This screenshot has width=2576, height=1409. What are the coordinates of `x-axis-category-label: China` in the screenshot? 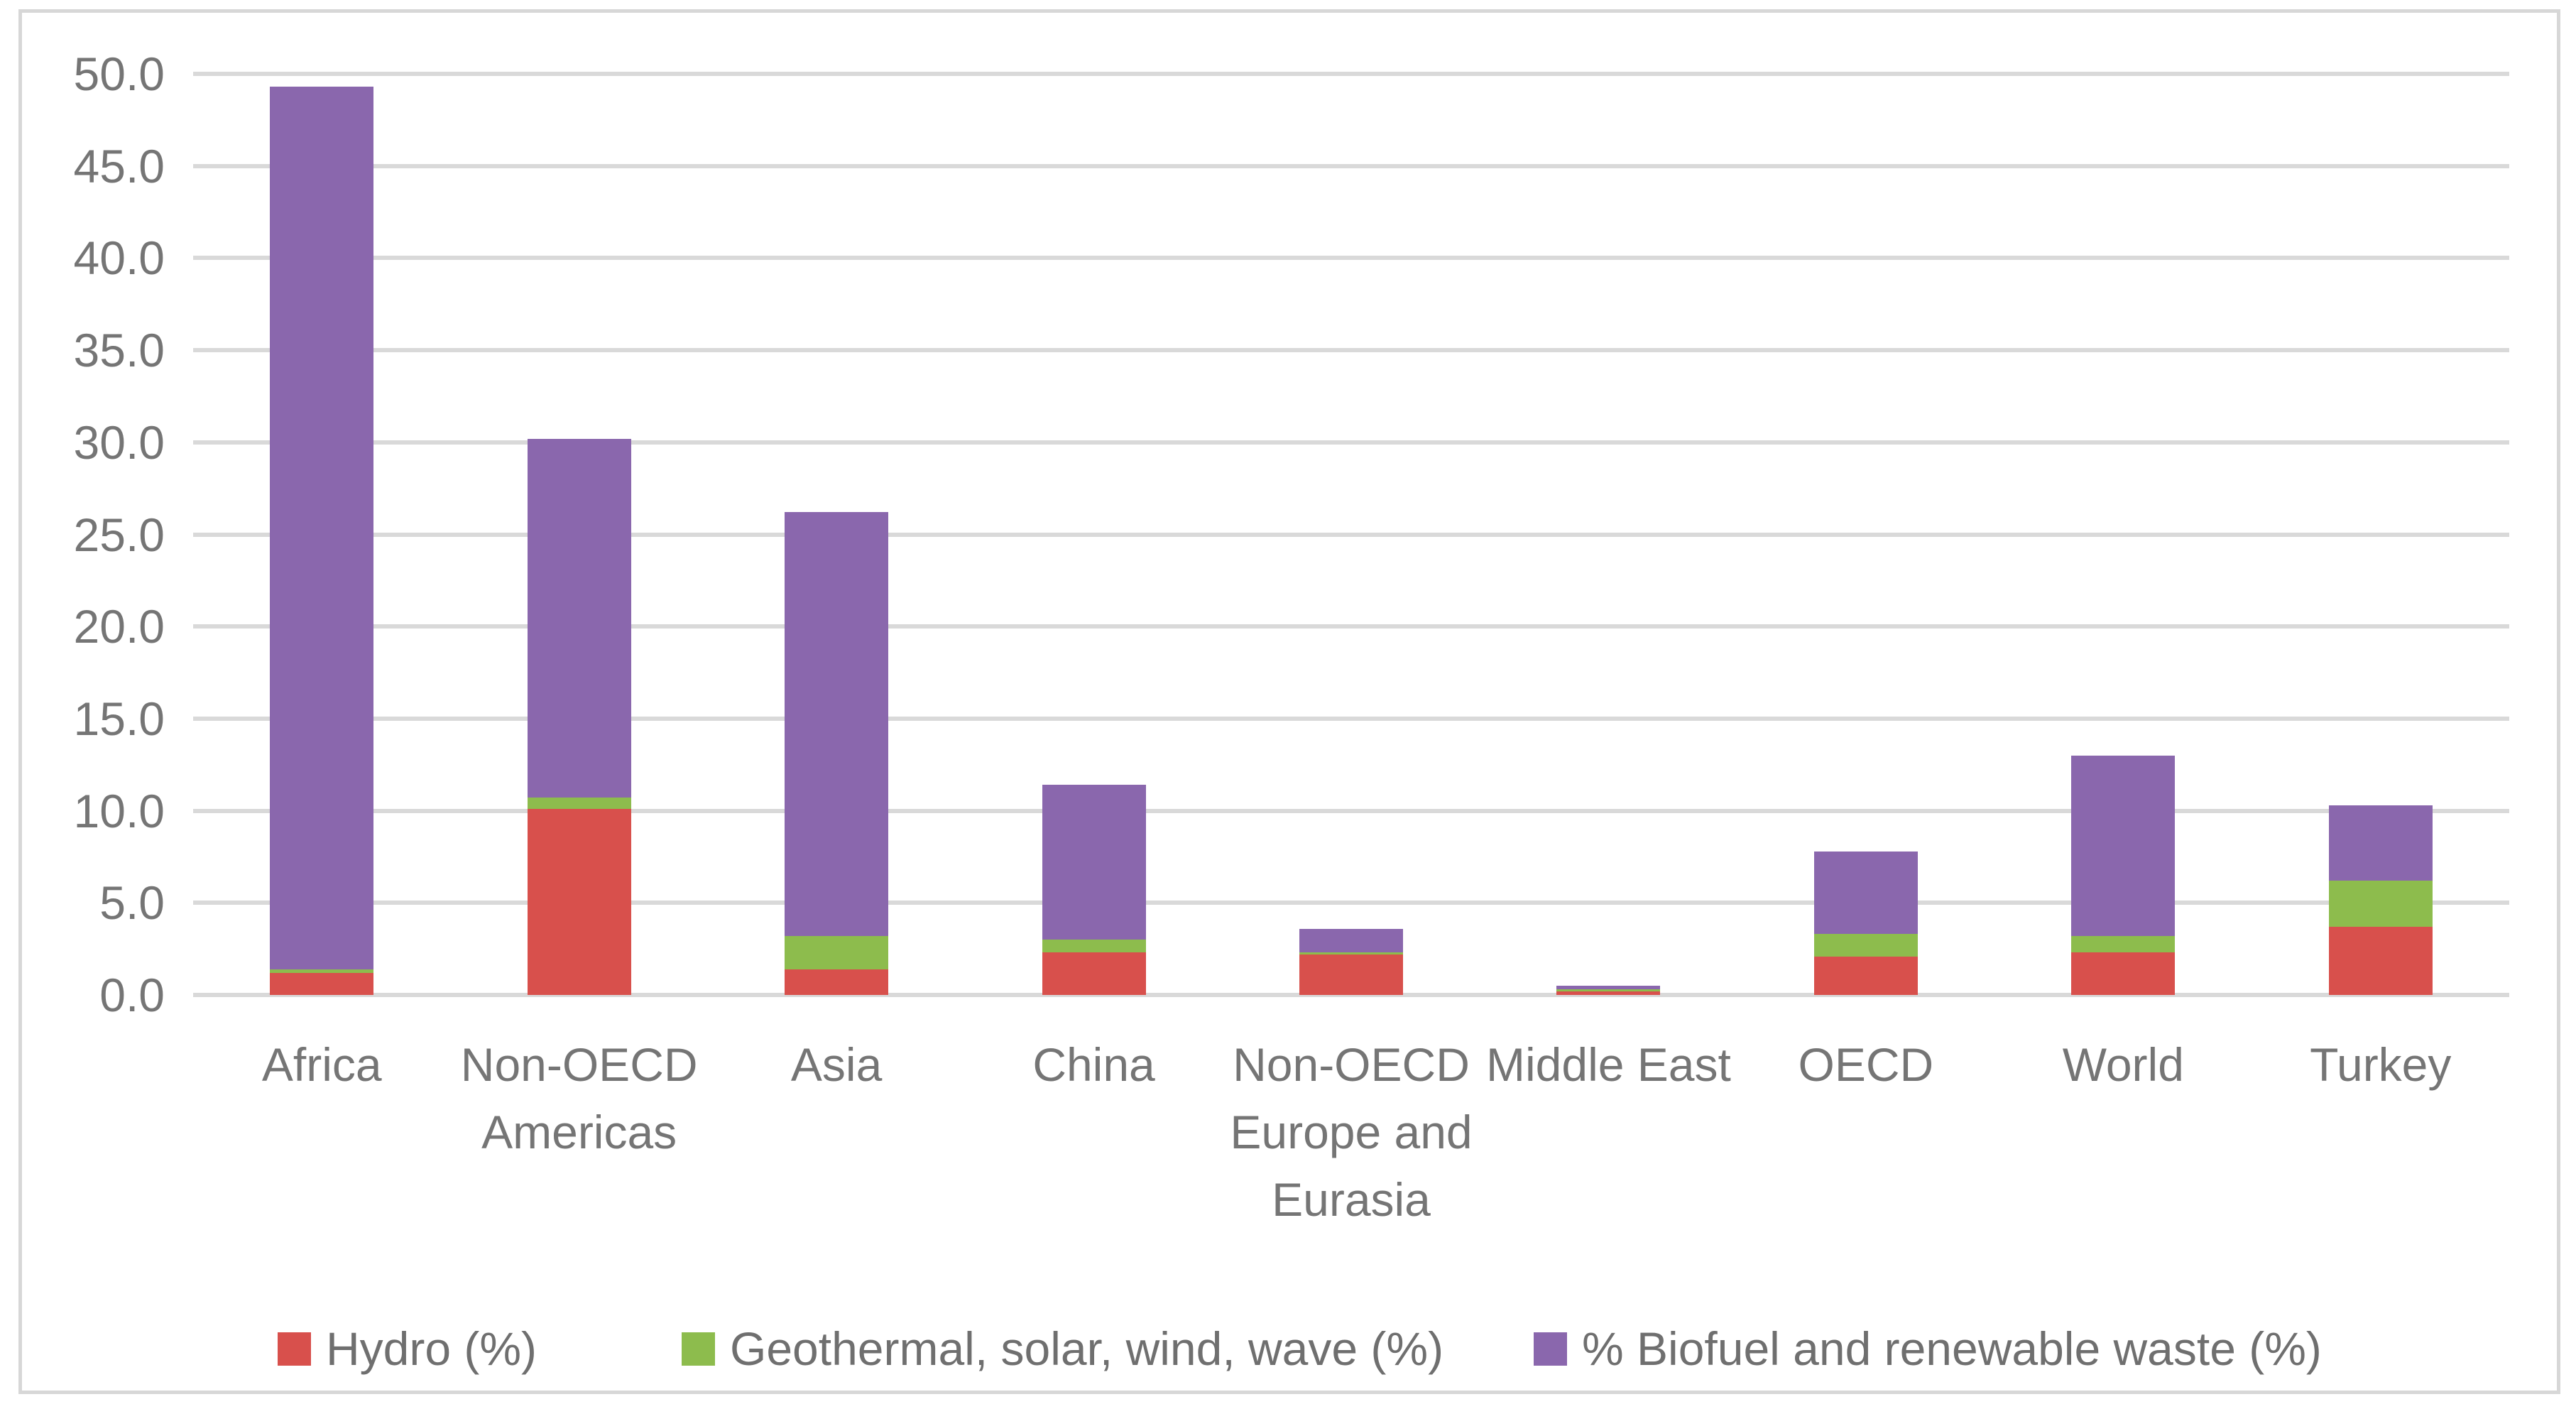 It's located at (1093, 1064).